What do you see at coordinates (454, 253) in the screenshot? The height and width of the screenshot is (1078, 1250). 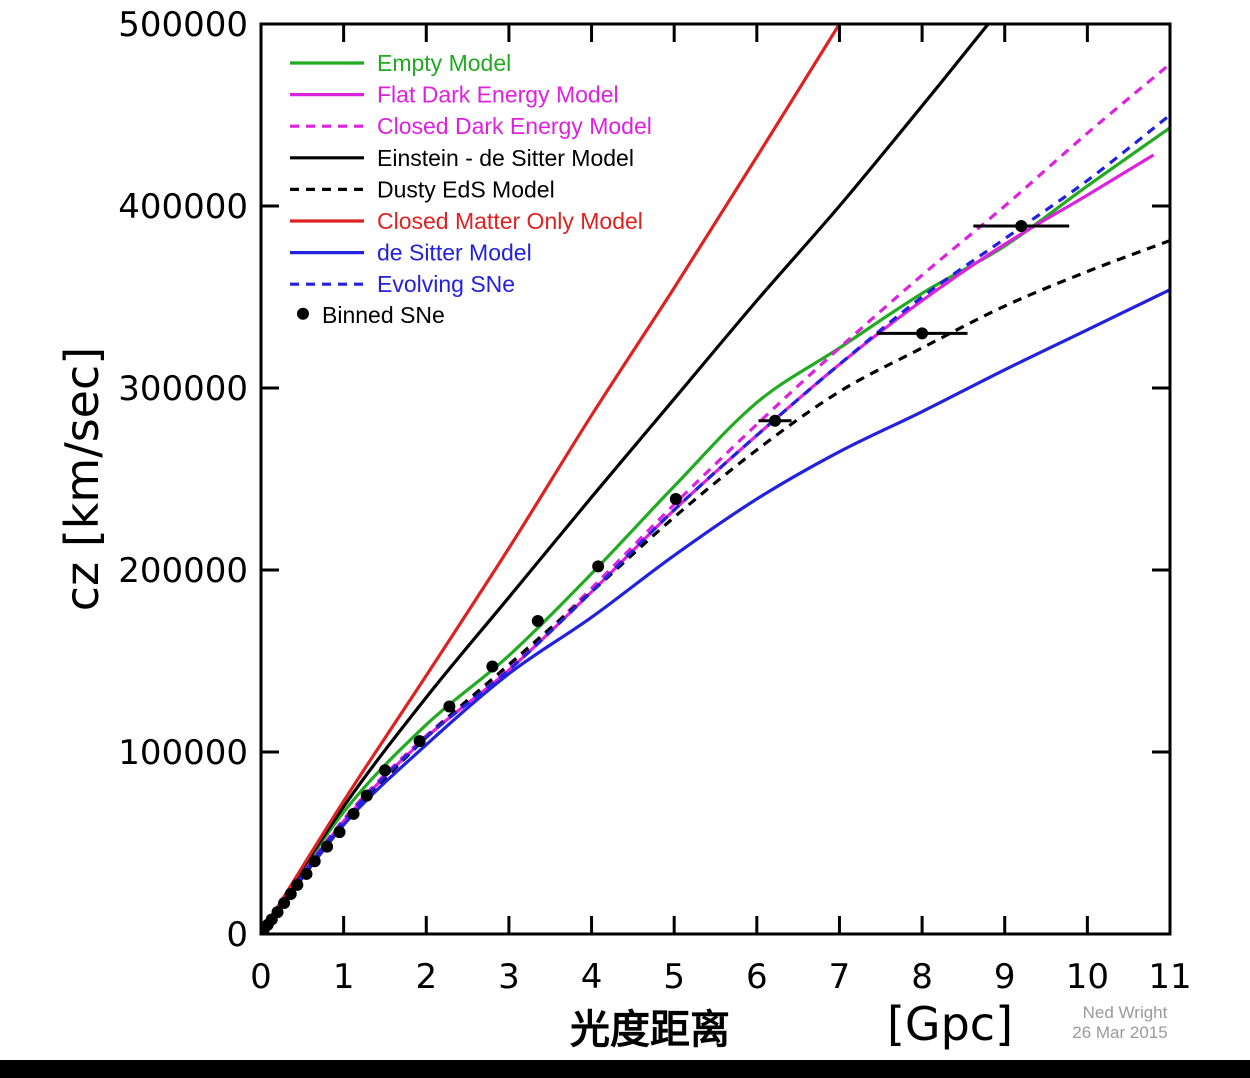 I see `legend-label: de Sitter Model` at bounding box center [454, 253].